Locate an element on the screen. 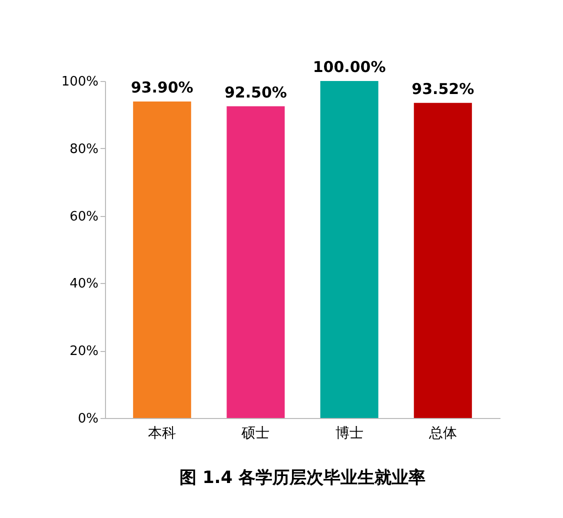  data-label: 93.90% is located at coordinates (162, 87).